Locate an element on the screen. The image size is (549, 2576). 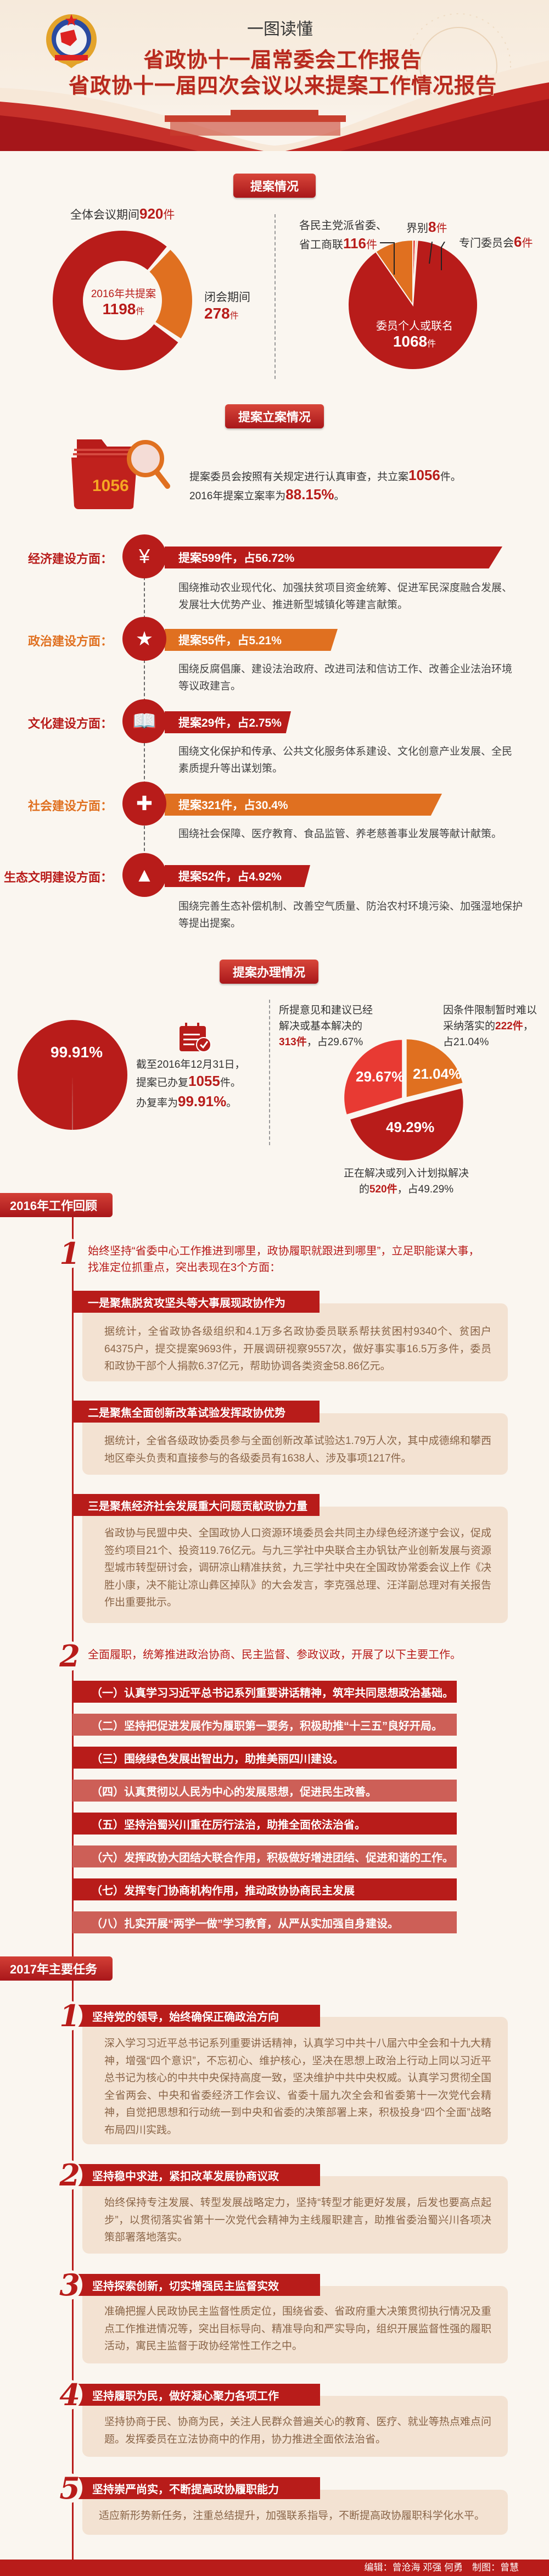
header-kicker: 一图读懂 is located at coordinates (280, 29).